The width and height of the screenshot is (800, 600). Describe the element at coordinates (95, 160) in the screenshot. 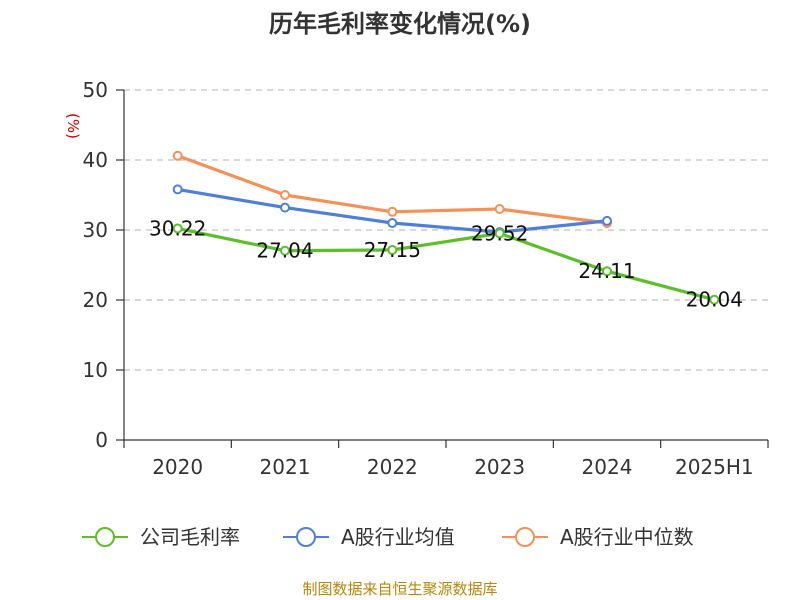

I see `y-tick-label: 40` at that location.